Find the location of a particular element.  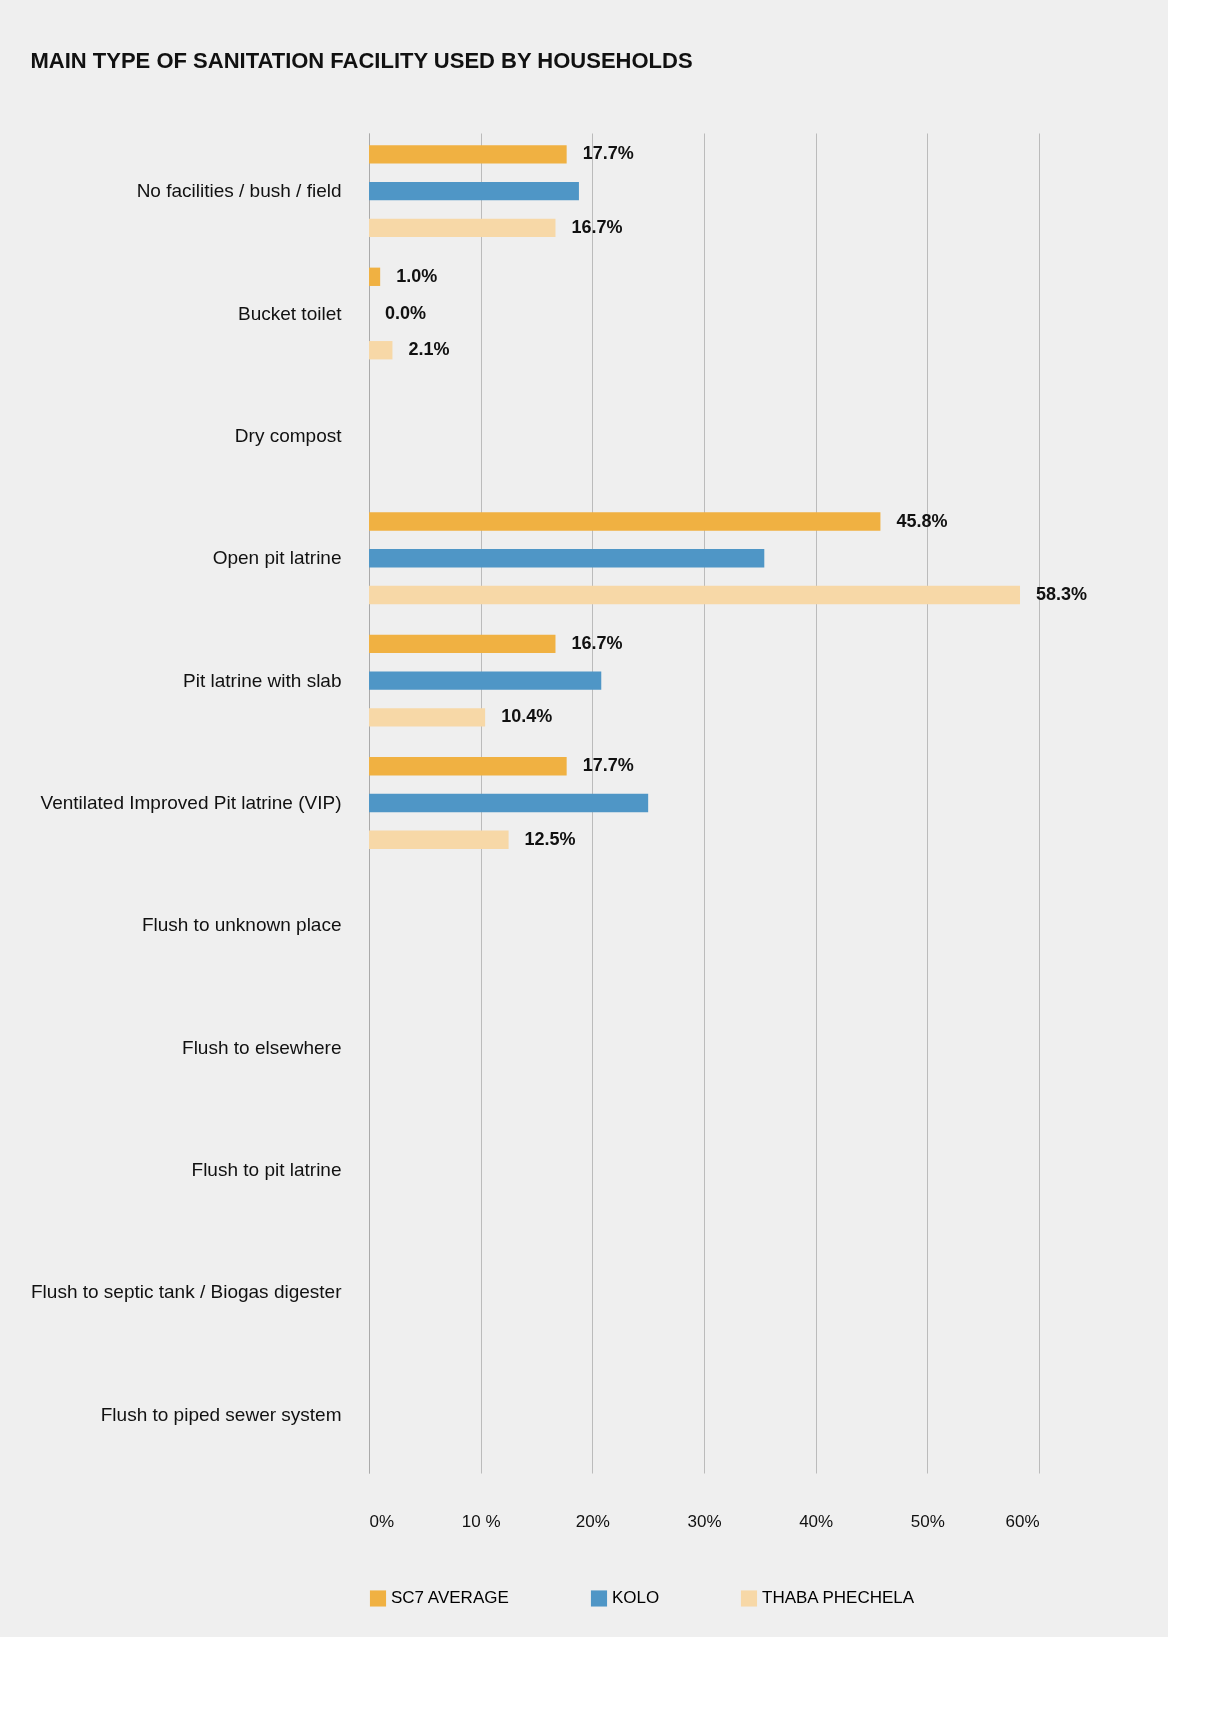

y-tick-label: Open pit latrine is located at coordinates (277, 558).